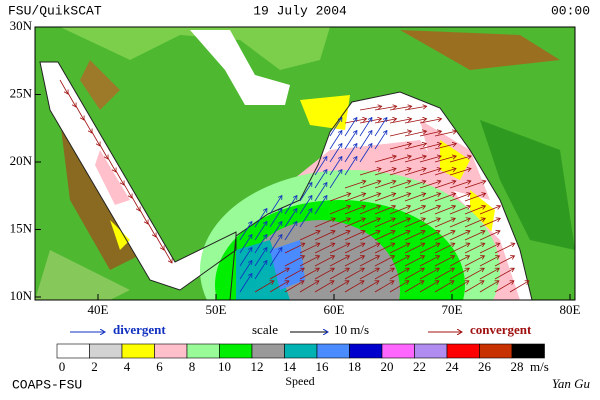 The height and width of the screenshot is (400, 600). I want to click on colorbar-tick-label: 28, so click(517, 366).